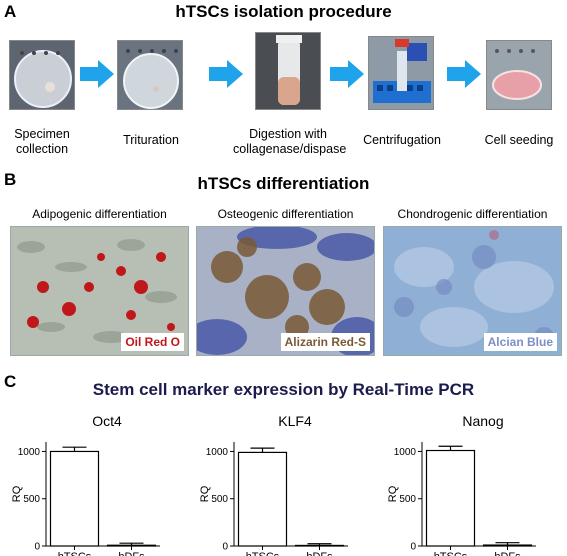  I want to click on step-label-centrifugation: Centrifugation, so click(402, 140).